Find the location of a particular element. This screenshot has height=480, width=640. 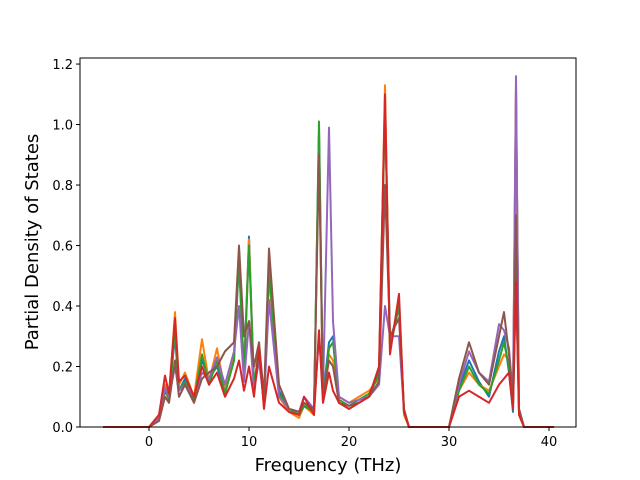

y-axis: 0.0 0.2 0.4 0.6 0.8 1.0 1.2 is located at coordinates (66, 247).